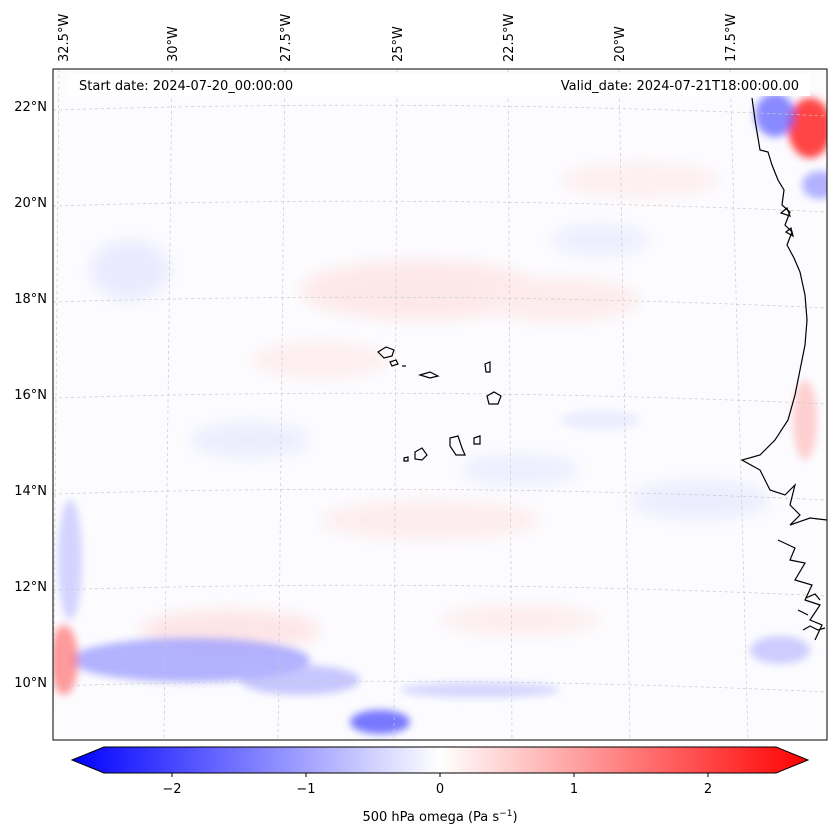 The image size is (837, 839). I want to click on colorbar-tick-neg1: −1, so click(305, 789).